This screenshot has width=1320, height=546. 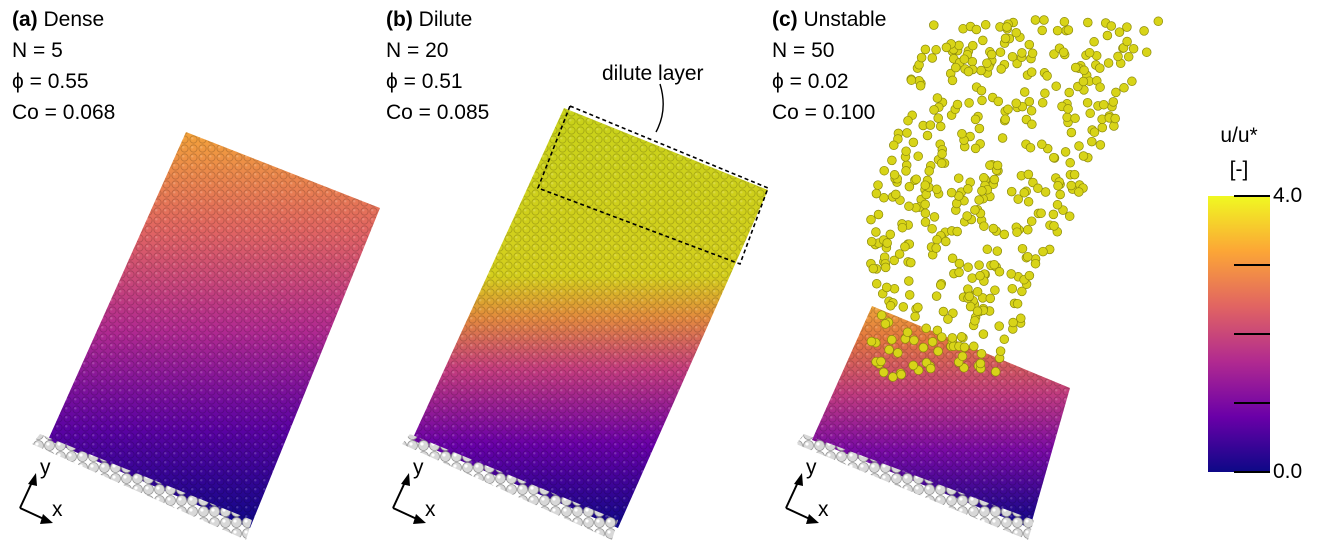 I want to click on panel-c-wall-beads, so click(x=915, y=487).